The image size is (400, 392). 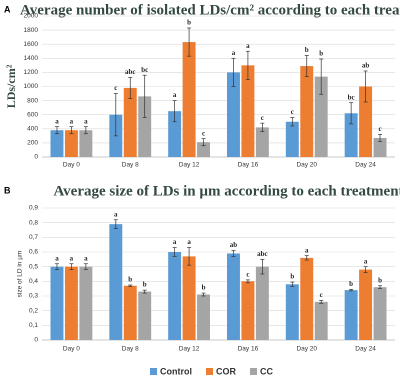 What do you see at coordinates (32, 143) in the screenshot?
I see `y-tick-label: 200` at bounding box center [32, 143].